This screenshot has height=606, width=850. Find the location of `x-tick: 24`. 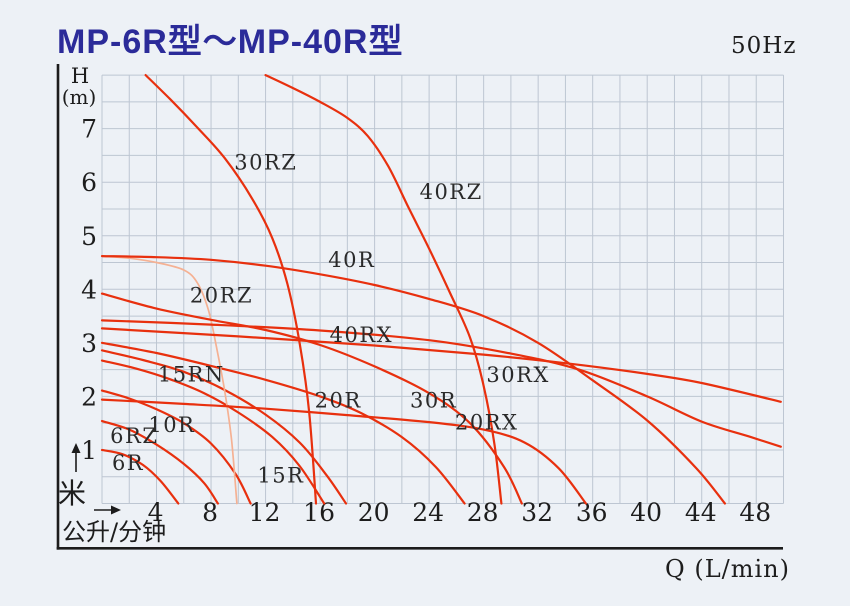

x-tick: 24 is located at coordinates (428, 512).